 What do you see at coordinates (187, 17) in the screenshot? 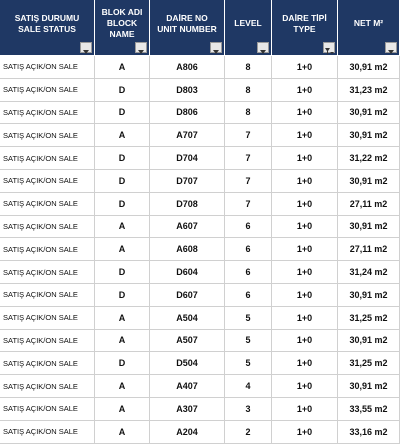
I see `header-text: DAİRE NO` at bounding box center [187, 17].